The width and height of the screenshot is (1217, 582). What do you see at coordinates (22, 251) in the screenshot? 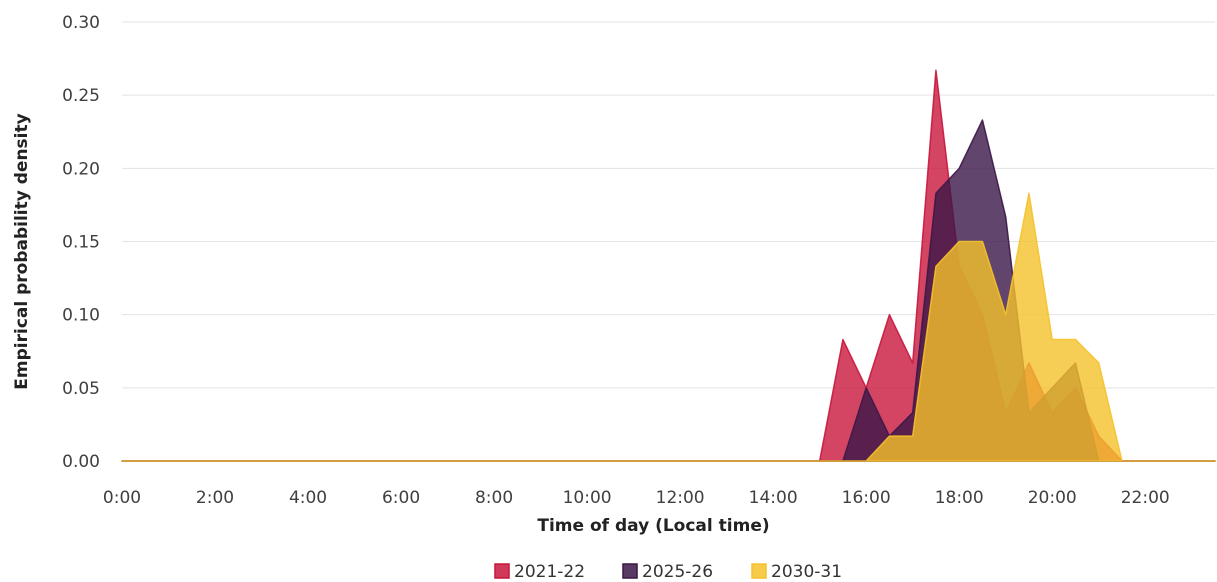
I see `y-axis-title: Empirical probability density` at bounding box center [22, 251].